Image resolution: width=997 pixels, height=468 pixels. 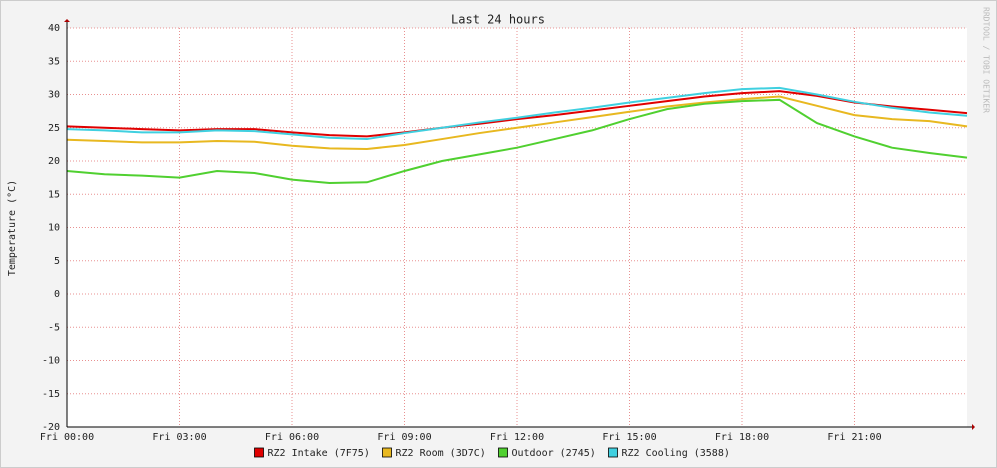 I want to click on y-tick-label: 10, so click(x=54, y=228).